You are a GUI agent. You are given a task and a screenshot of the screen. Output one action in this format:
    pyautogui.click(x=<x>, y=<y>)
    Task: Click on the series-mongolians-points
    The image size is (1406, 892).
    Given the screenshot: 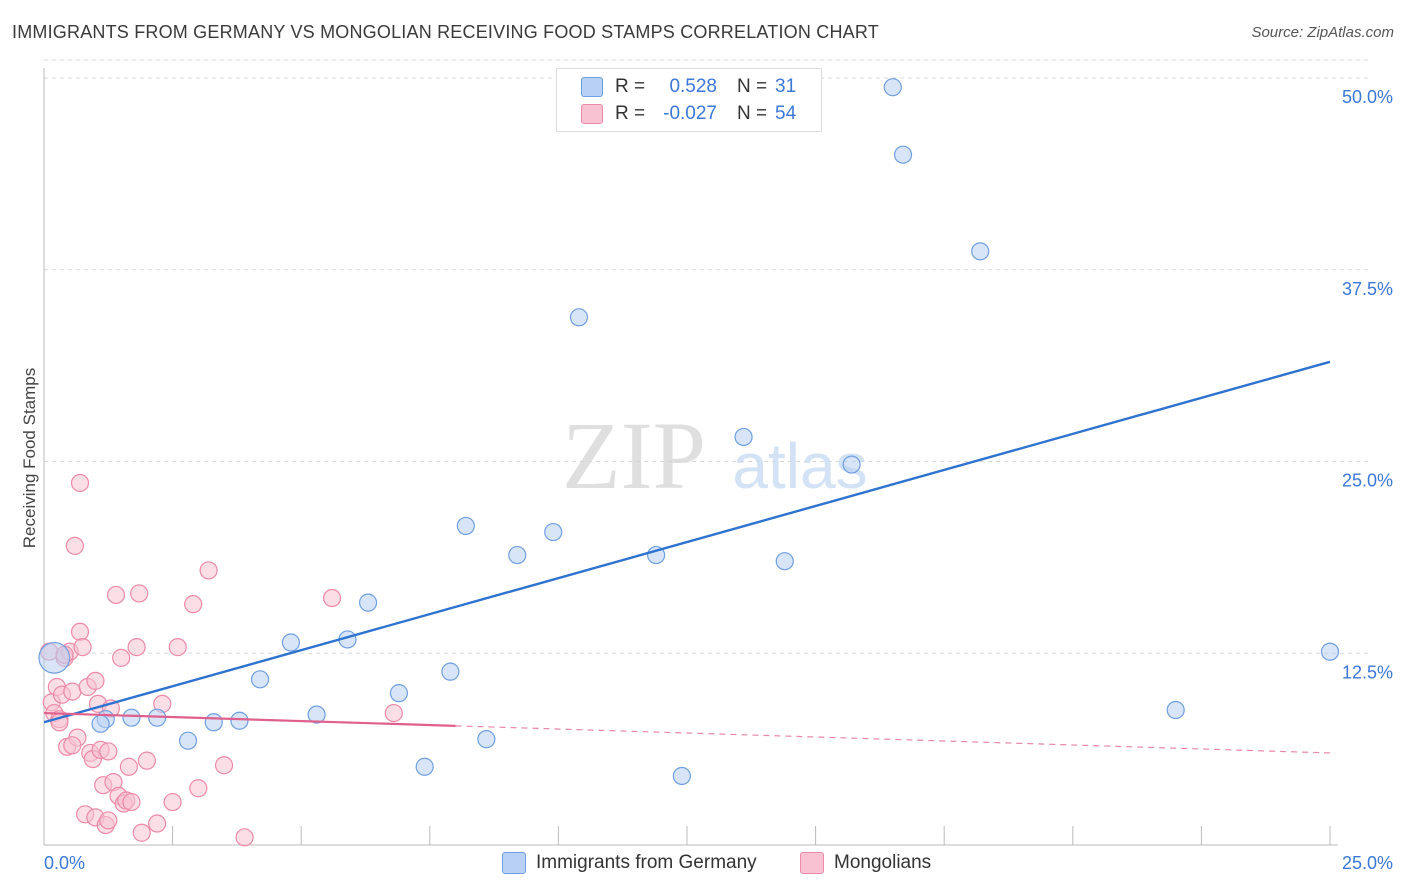 What is the action you would take?
    pyautogui.click(x=221, y=660)
    